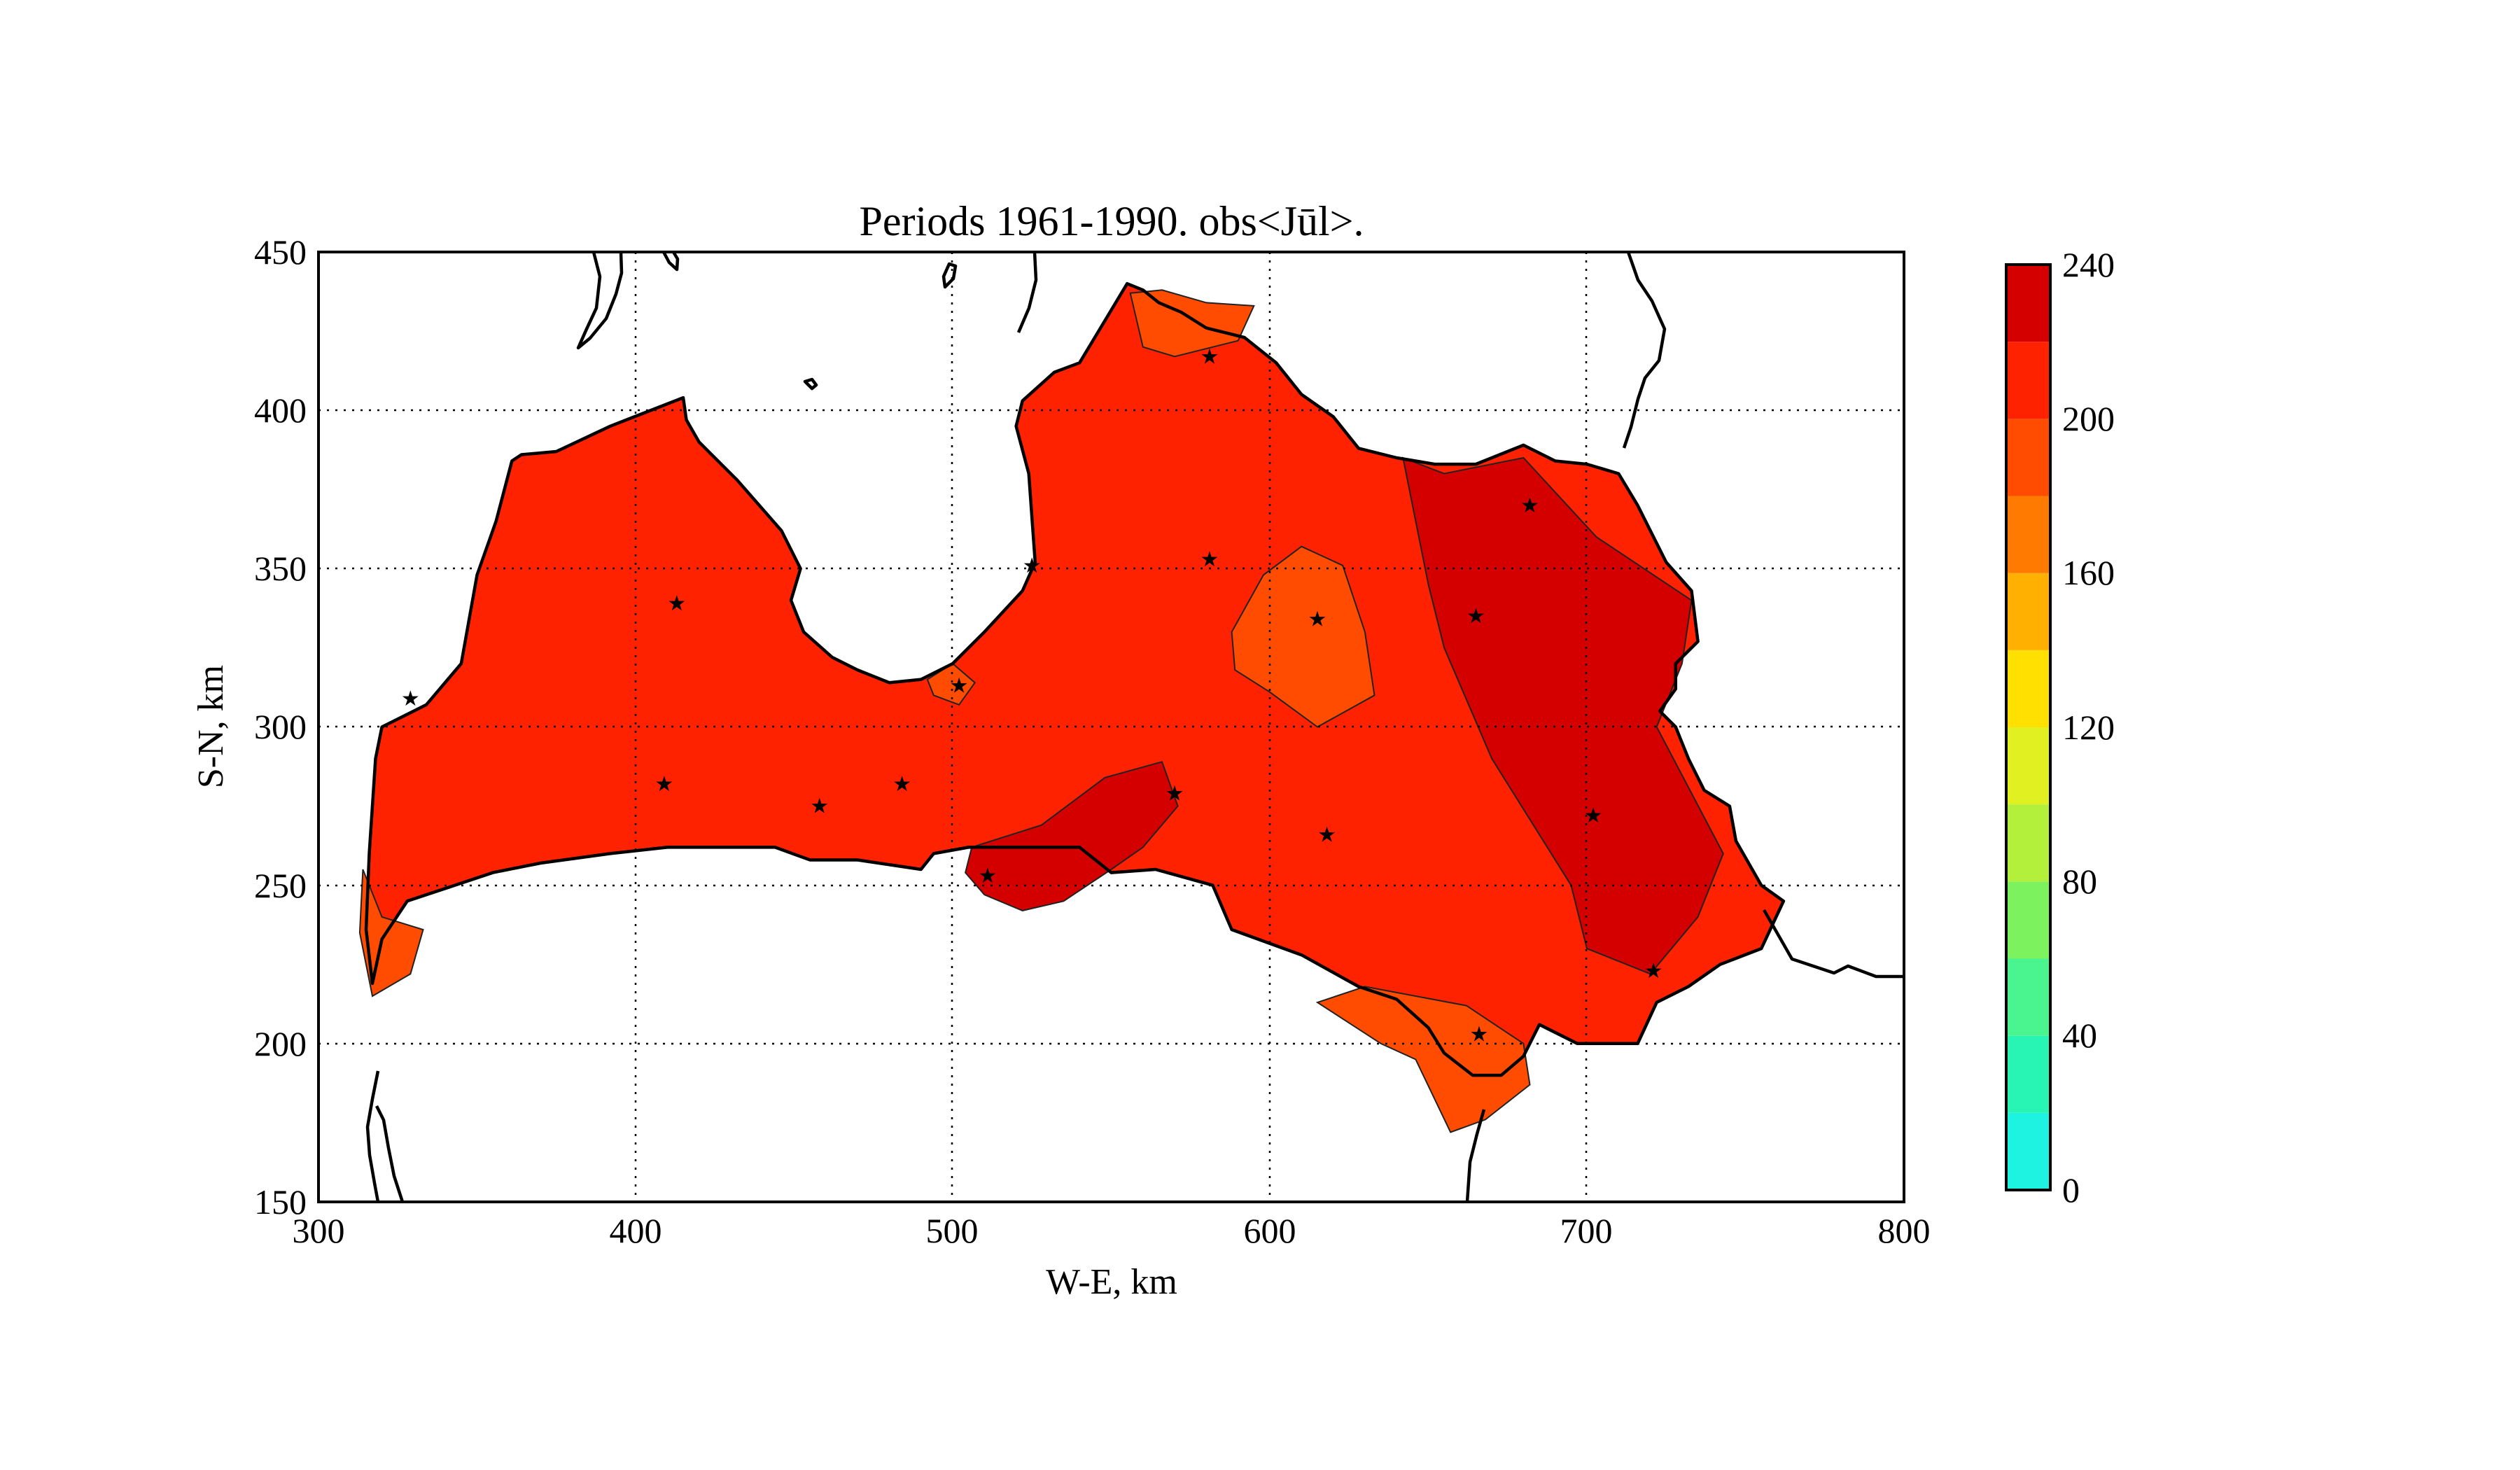 The height and width of the screenshot is (1470, 2520). What do you see at coordinates (1904, 1230) in the screenshot?
I see `x-tick-label: 800` at bounding box center [1904, 1230].